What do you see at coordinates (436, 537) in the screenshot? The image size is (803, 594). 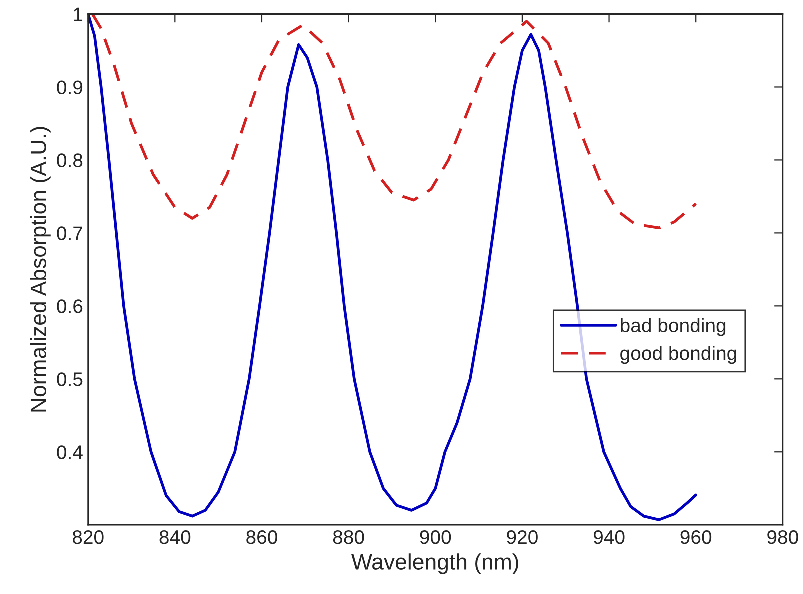 I see `x-tick-label: 900` at bounding box center [436, 537].